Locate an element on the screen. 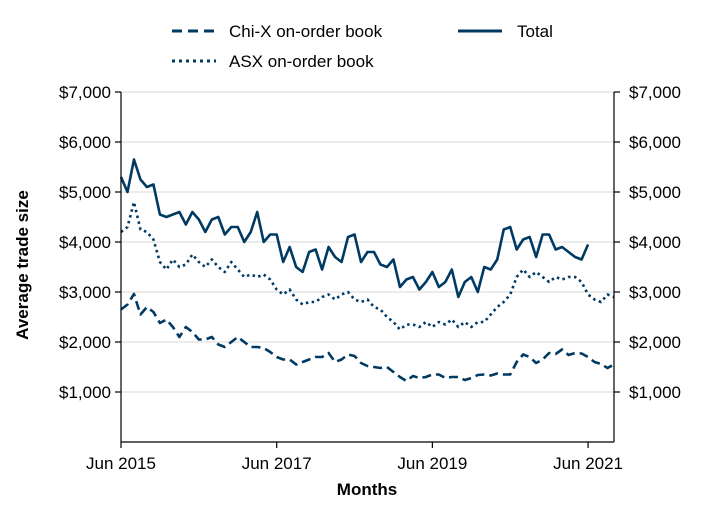  y-tick-label-right: $4,000 is located at coordinates (655, 242).